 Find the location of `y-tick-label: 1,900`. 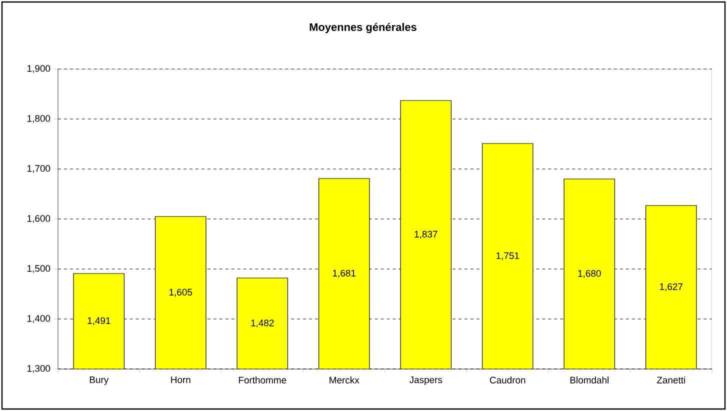

y-tick-label: 1,900 is located at coordinates (39, 69).